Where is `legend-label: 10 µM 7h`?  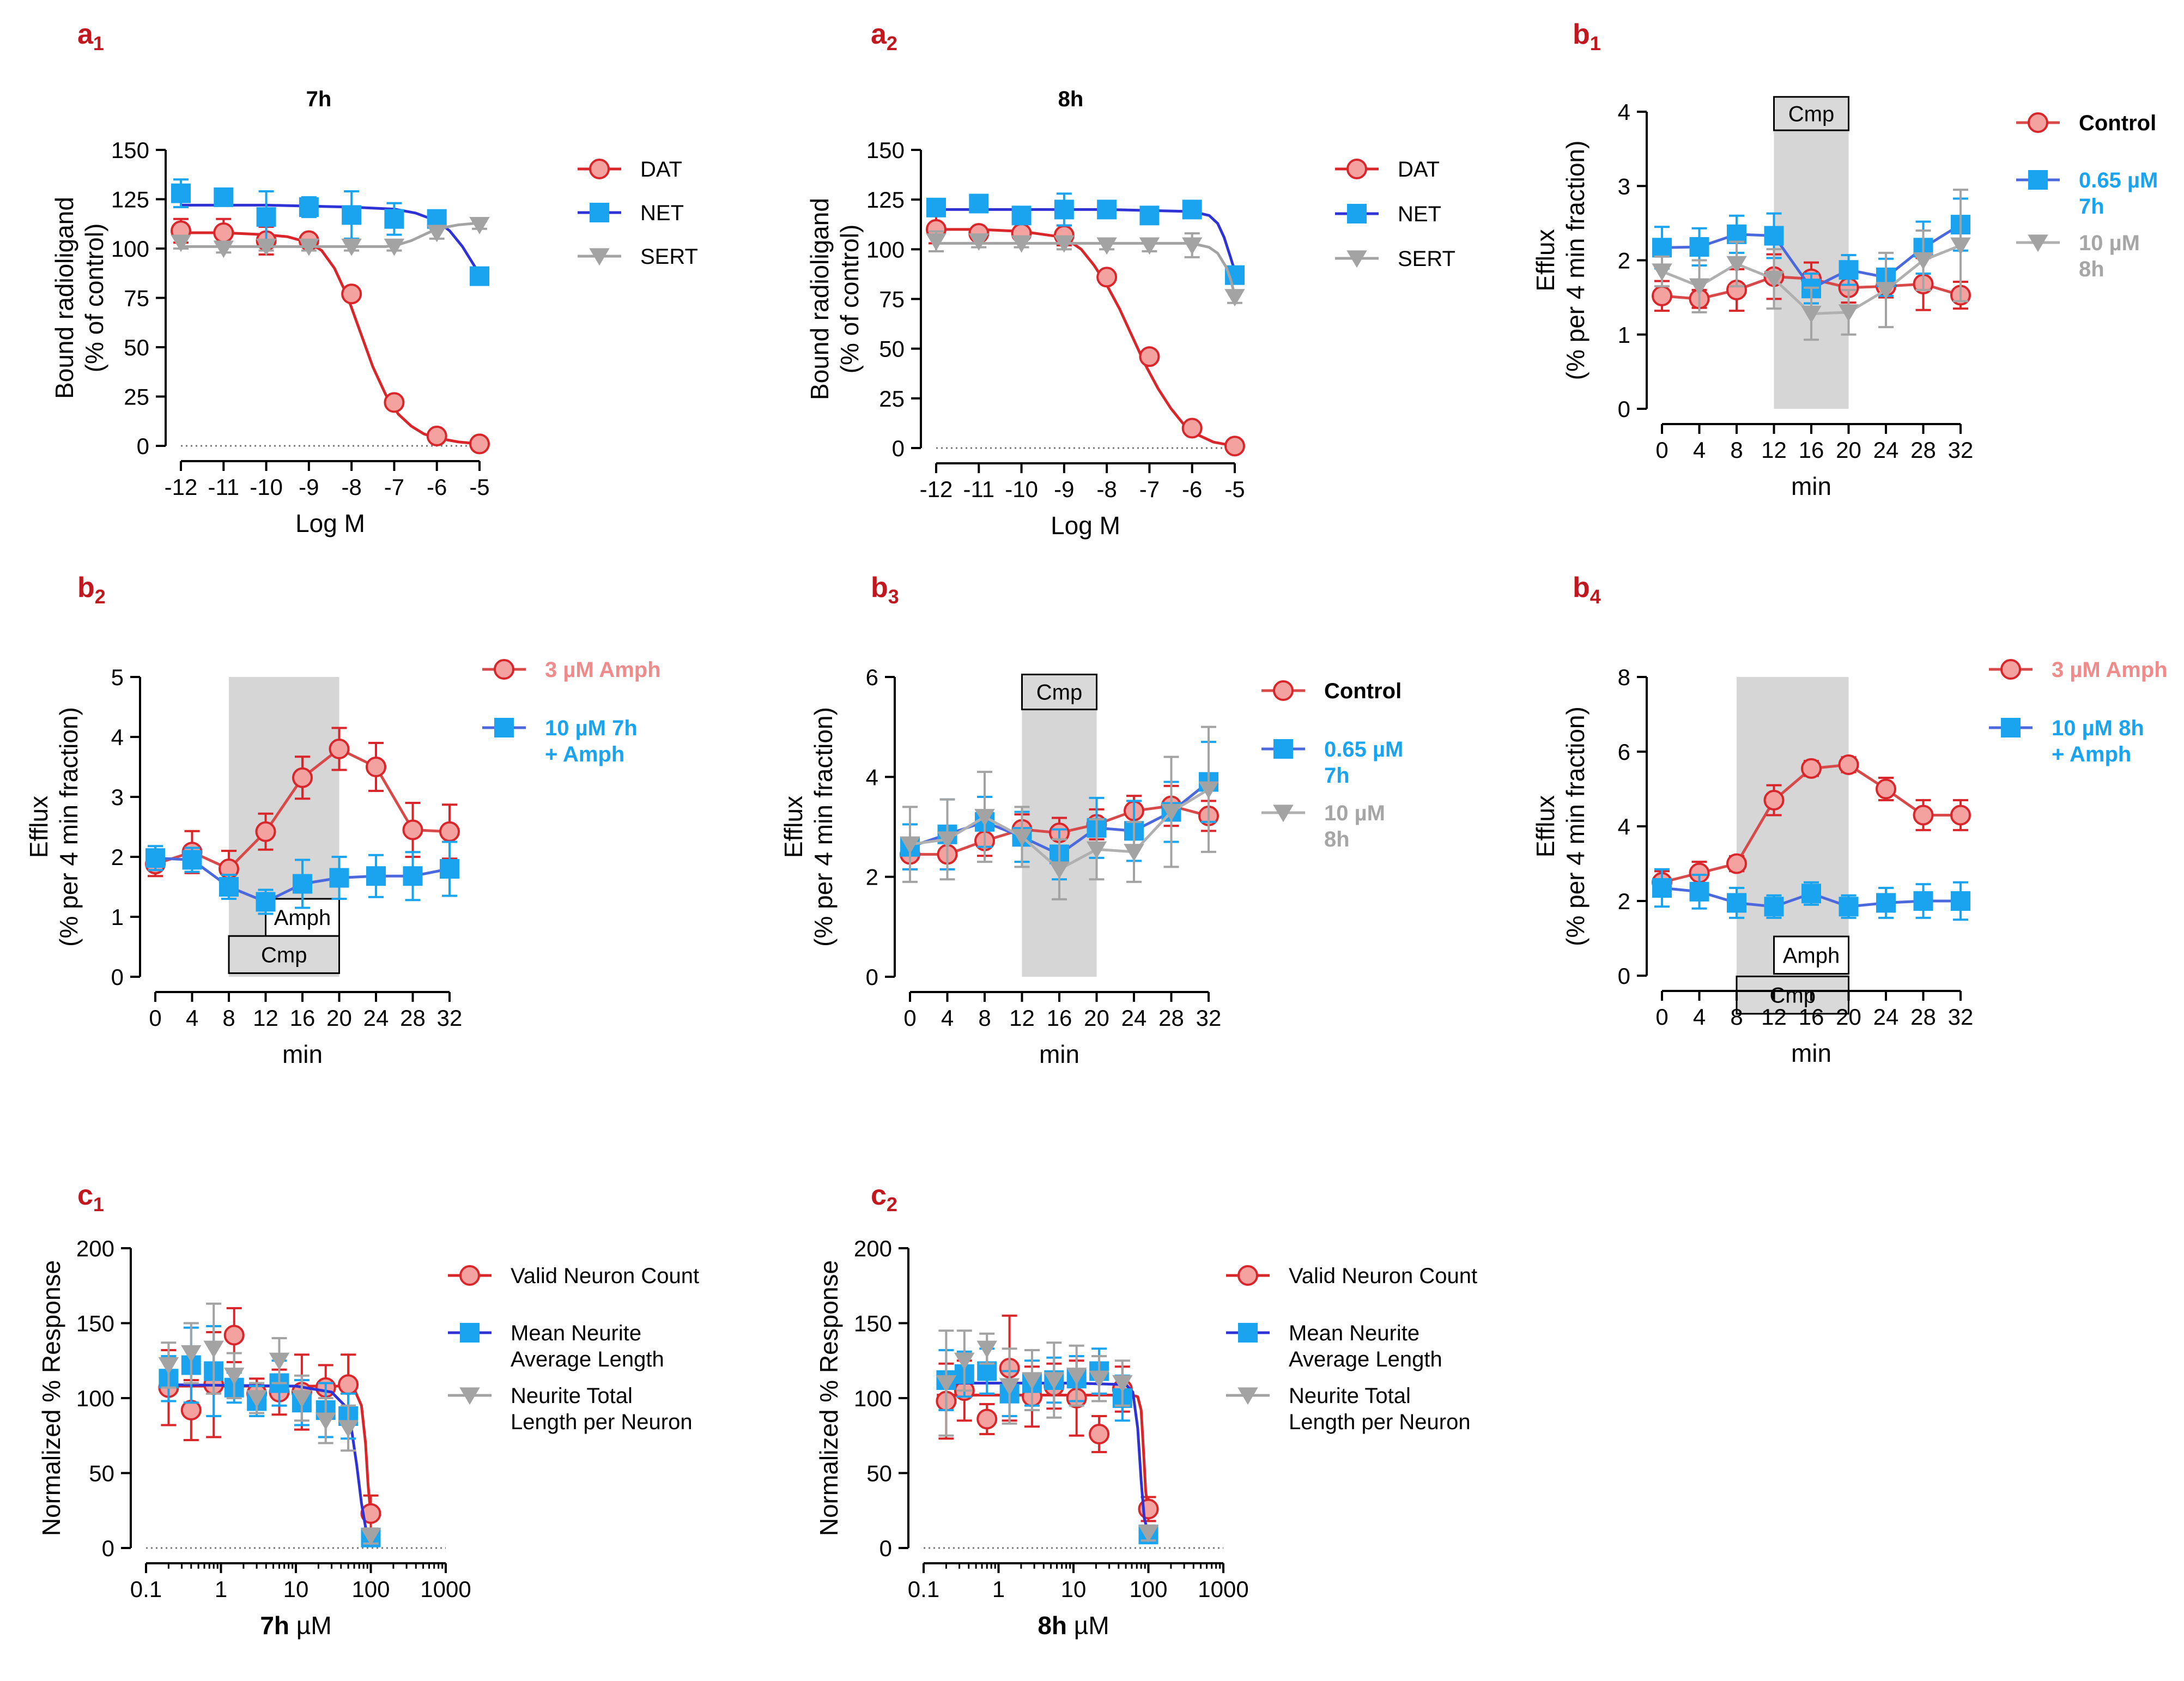
legend-label: 10 µM 7h is located at coordinates (591, 728).